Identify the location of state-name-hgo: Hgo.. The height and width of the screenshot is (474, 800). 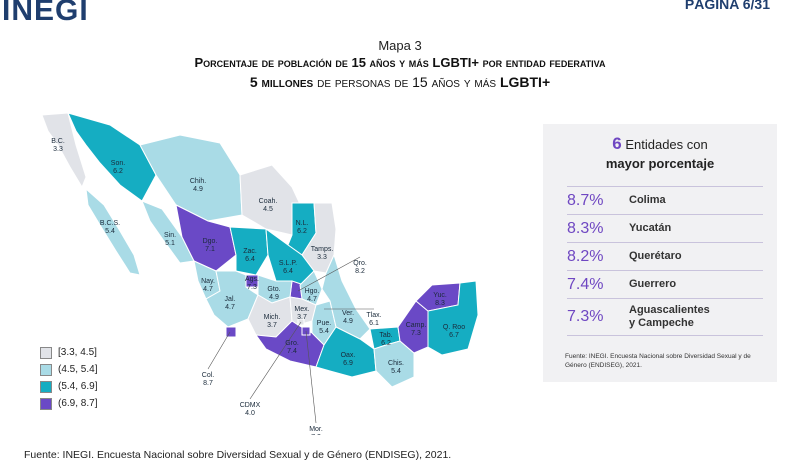
(312, 291).